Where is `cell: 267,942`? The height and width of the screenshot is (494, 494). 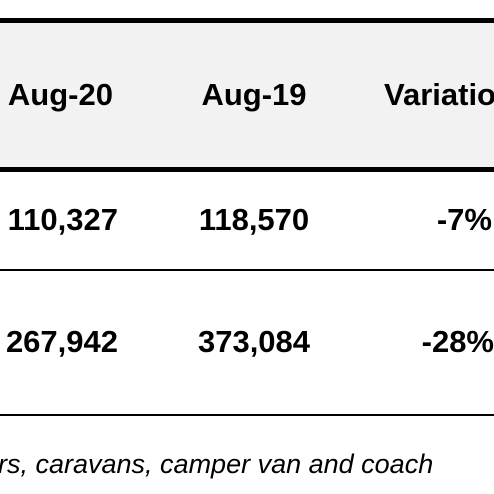 cell: 267,942 is located at coordinates (61, 341).